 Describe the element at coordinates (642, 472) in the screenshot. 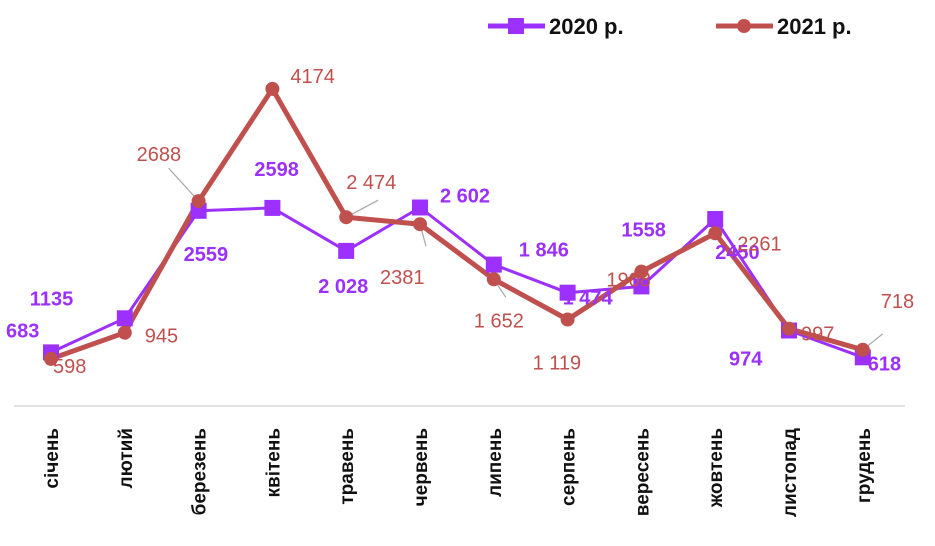

I see `x-tick-label-8: вересень` at that location.